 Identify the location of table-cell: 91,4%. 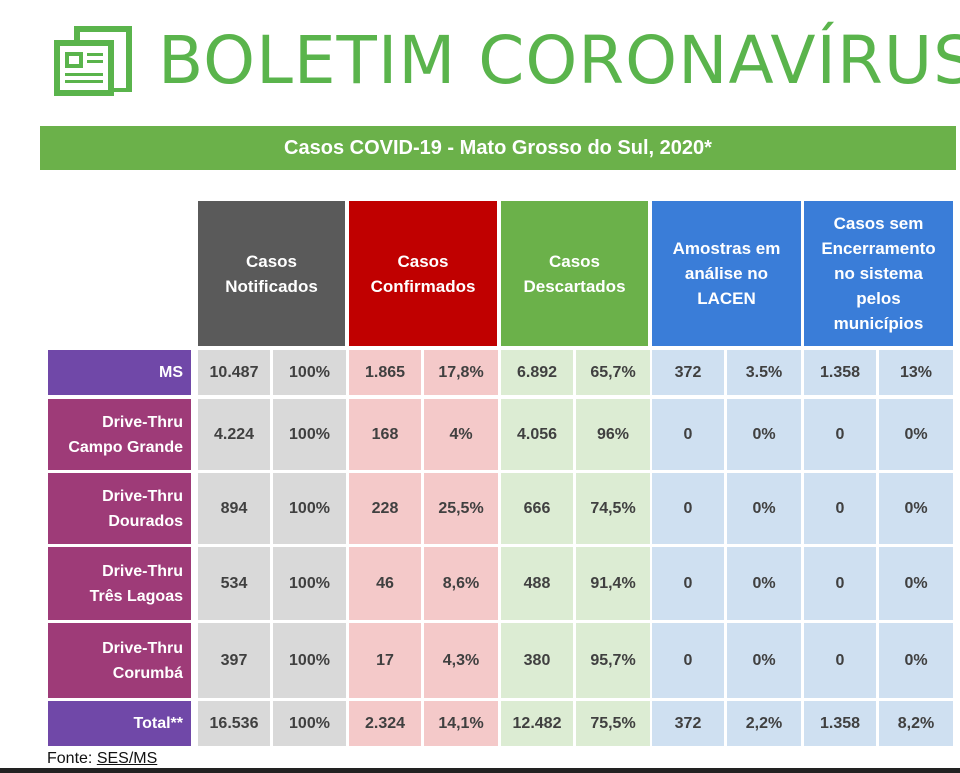
(613, 583).